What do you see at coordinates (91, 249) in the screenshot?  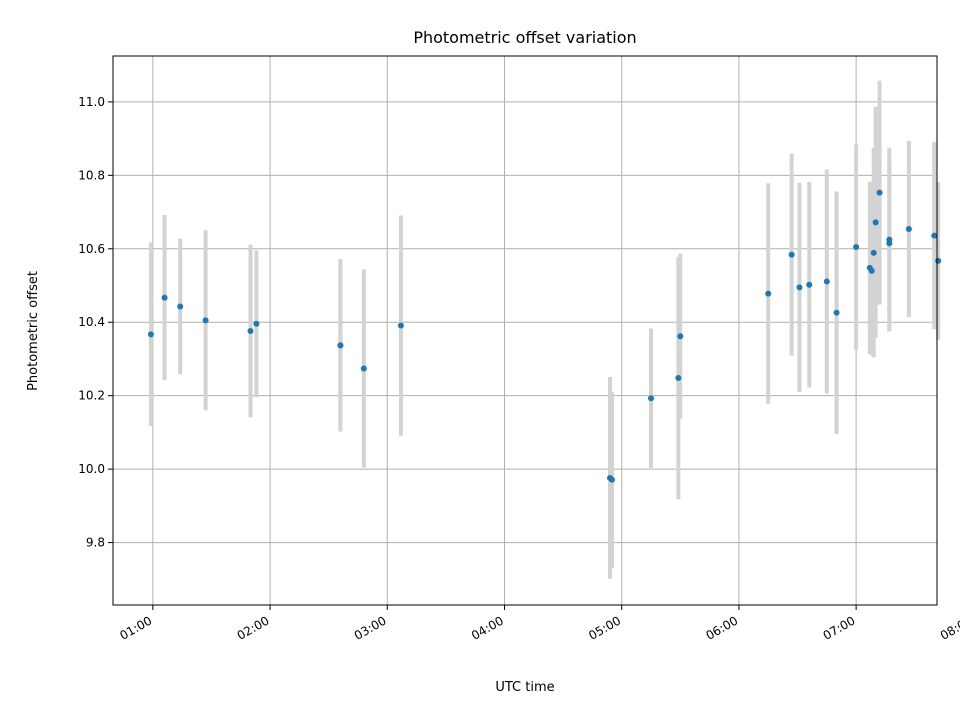 I see `y-tick-label: 10.6` at bounding box center [91, 249].